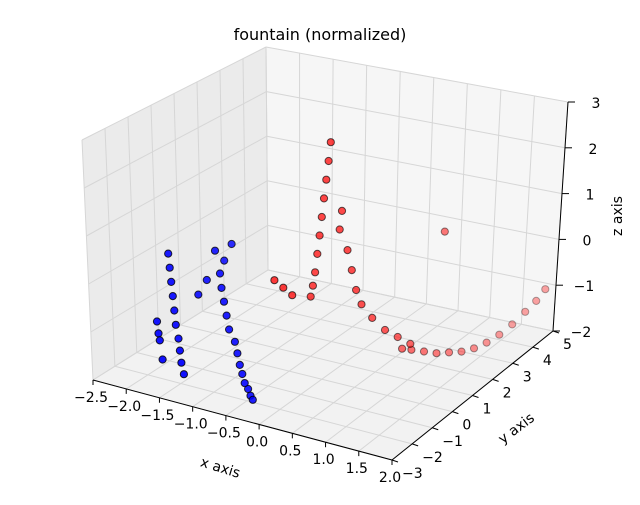 The height and width of the screenshot is (505, 640). What do you see at coordinates (323, 460) in the screenshot?
I see `x-tick-label: 1.0` at bounding box center [323, 460].